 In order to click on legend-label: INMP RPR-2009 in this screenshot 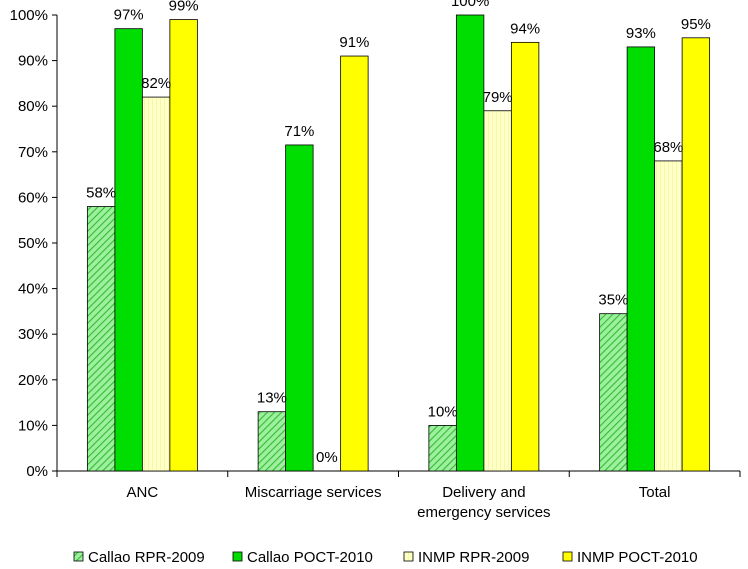, I will do `click(473, 557)`.